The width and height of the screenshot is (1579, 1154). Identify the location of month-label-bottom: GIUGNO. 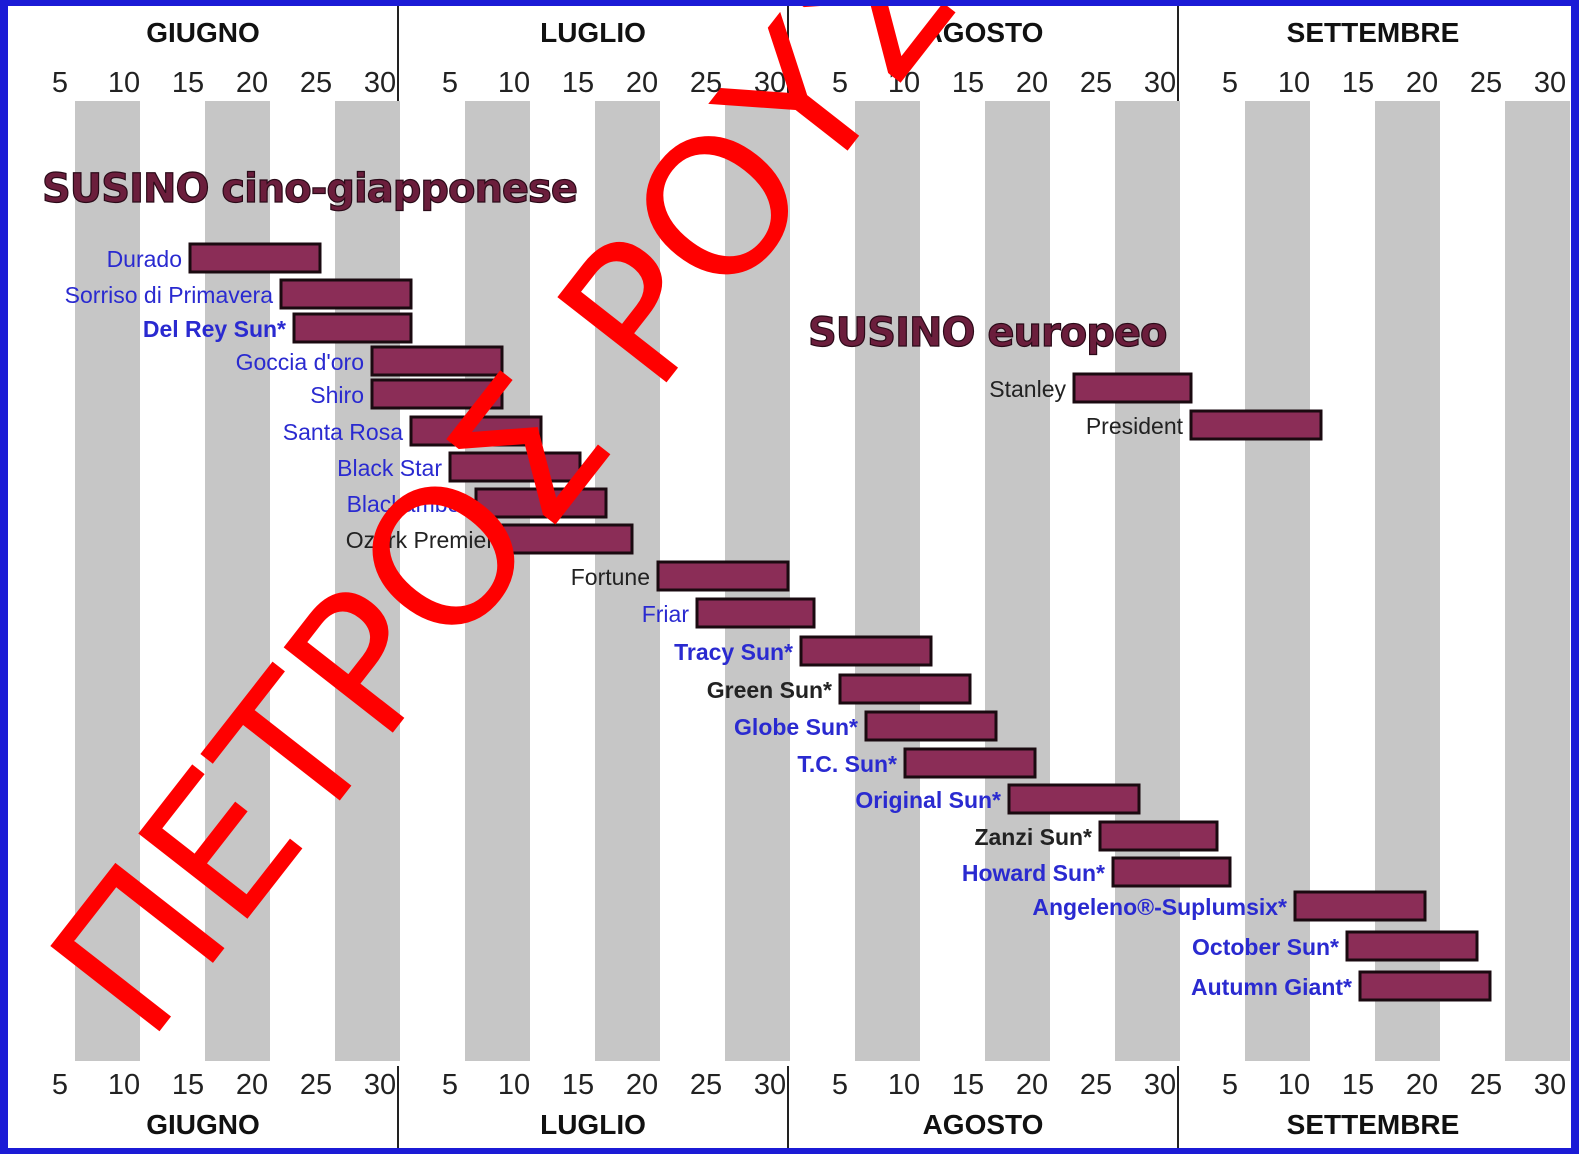
(203, 1124).